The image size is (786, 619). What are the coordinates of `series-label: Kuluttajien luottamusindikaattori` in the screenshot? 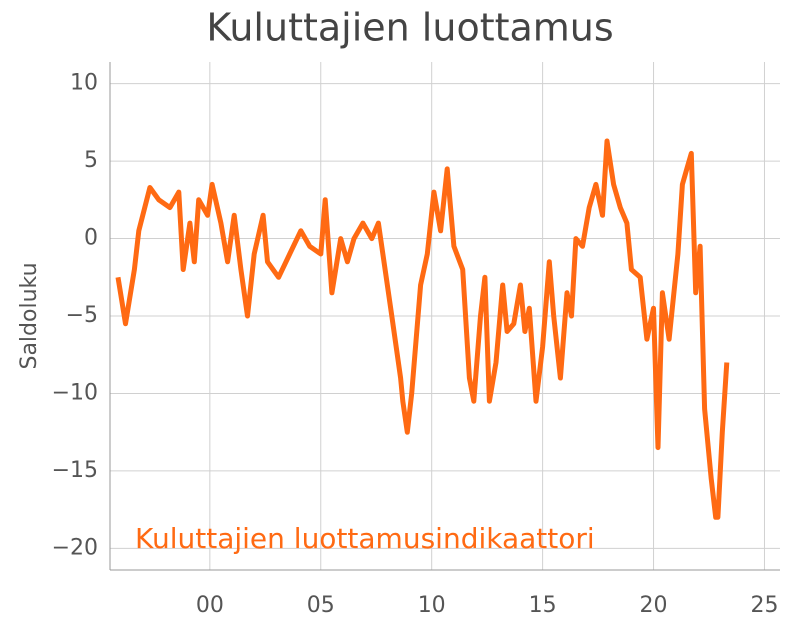 It's located at (365, 538).